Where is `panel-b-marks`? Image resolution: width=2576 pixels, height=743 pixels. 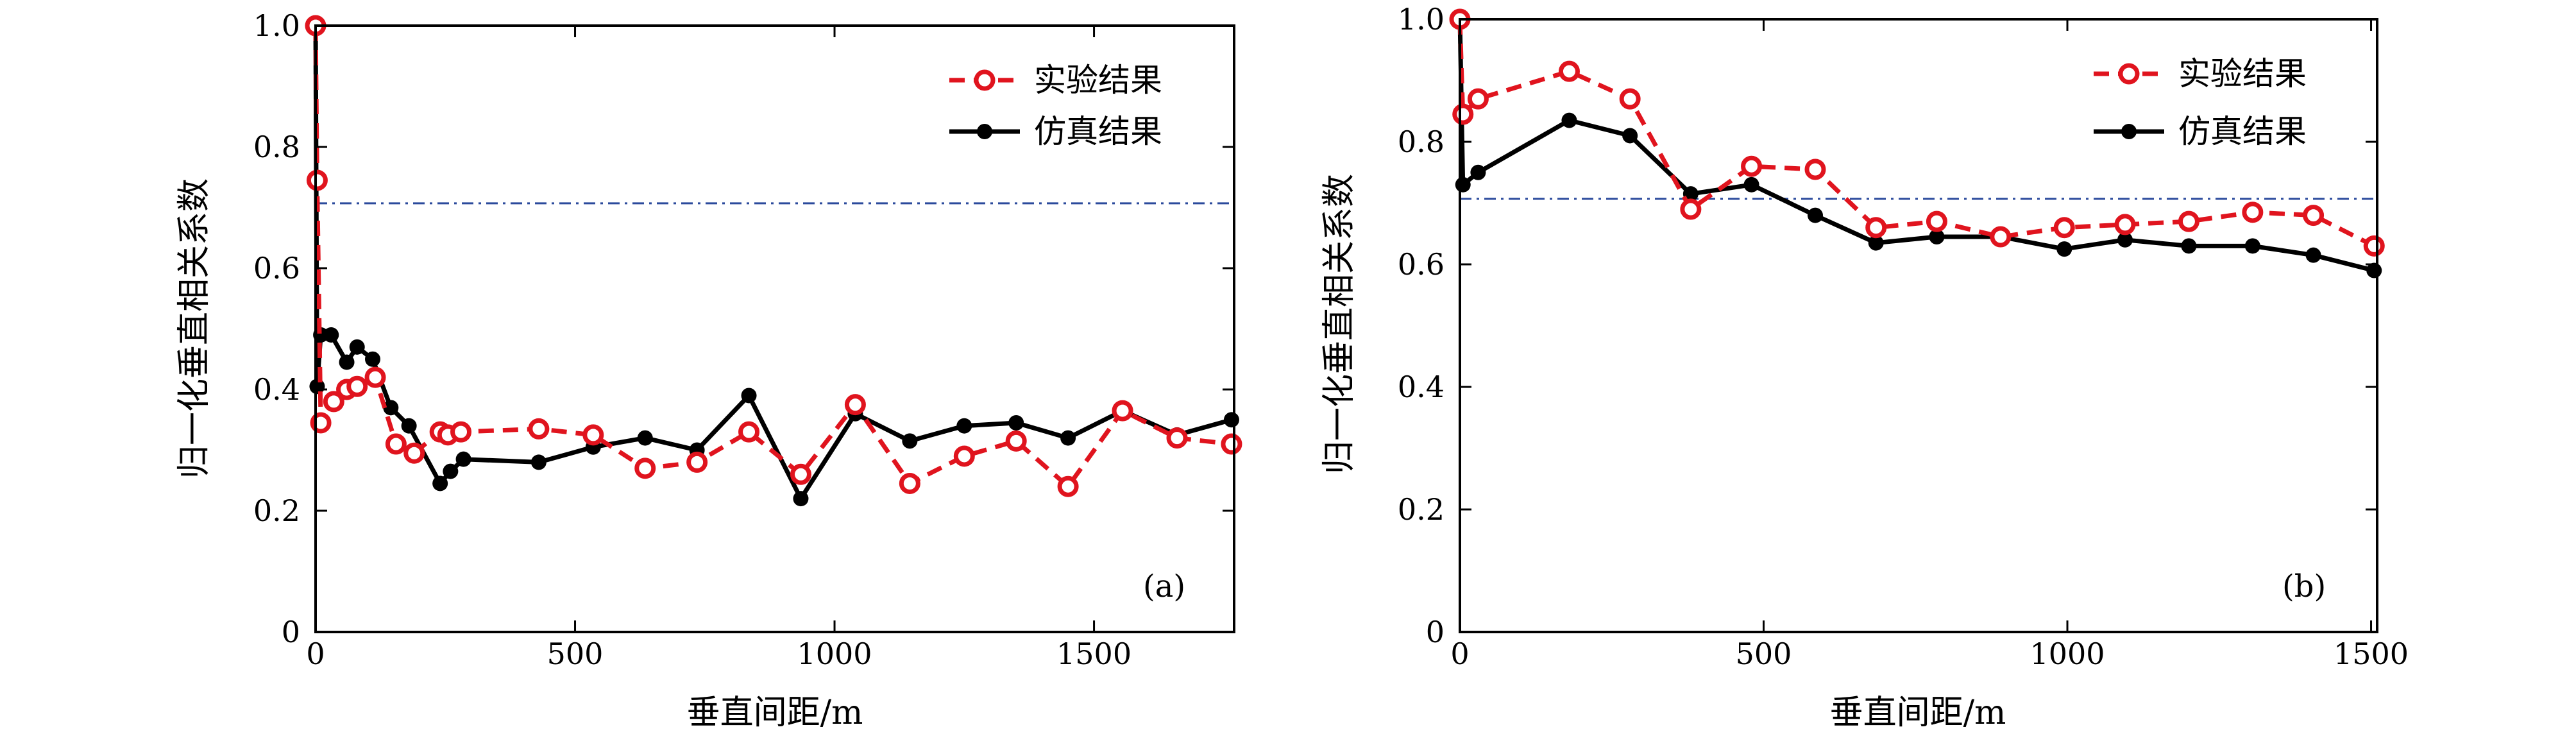 panel-b-marks is located at coordinates (1917, 143).